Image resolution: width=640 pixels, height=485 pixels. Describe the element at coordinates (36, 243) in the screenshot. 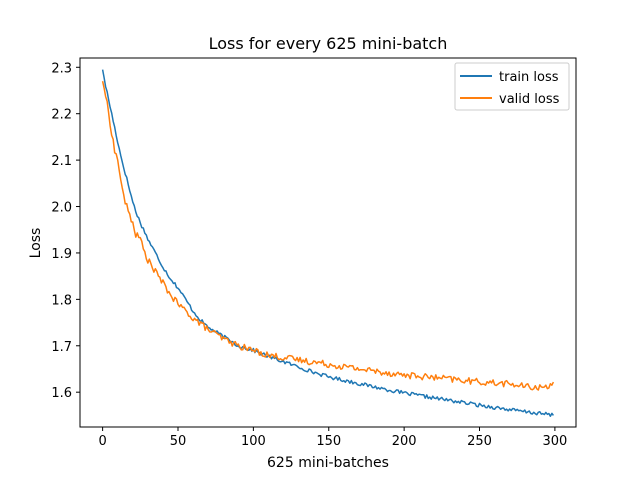

I see `y-axis-label: Loss` at that location.